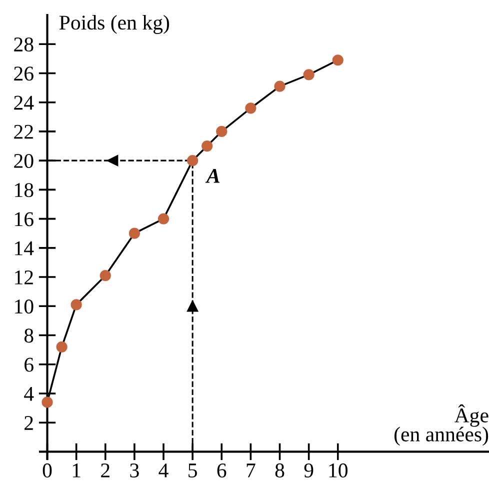 The image size is (489, 487). Describe the element at coordinates (29, 394) in the screenshot. I see `y-tick-label: 4` at that location.